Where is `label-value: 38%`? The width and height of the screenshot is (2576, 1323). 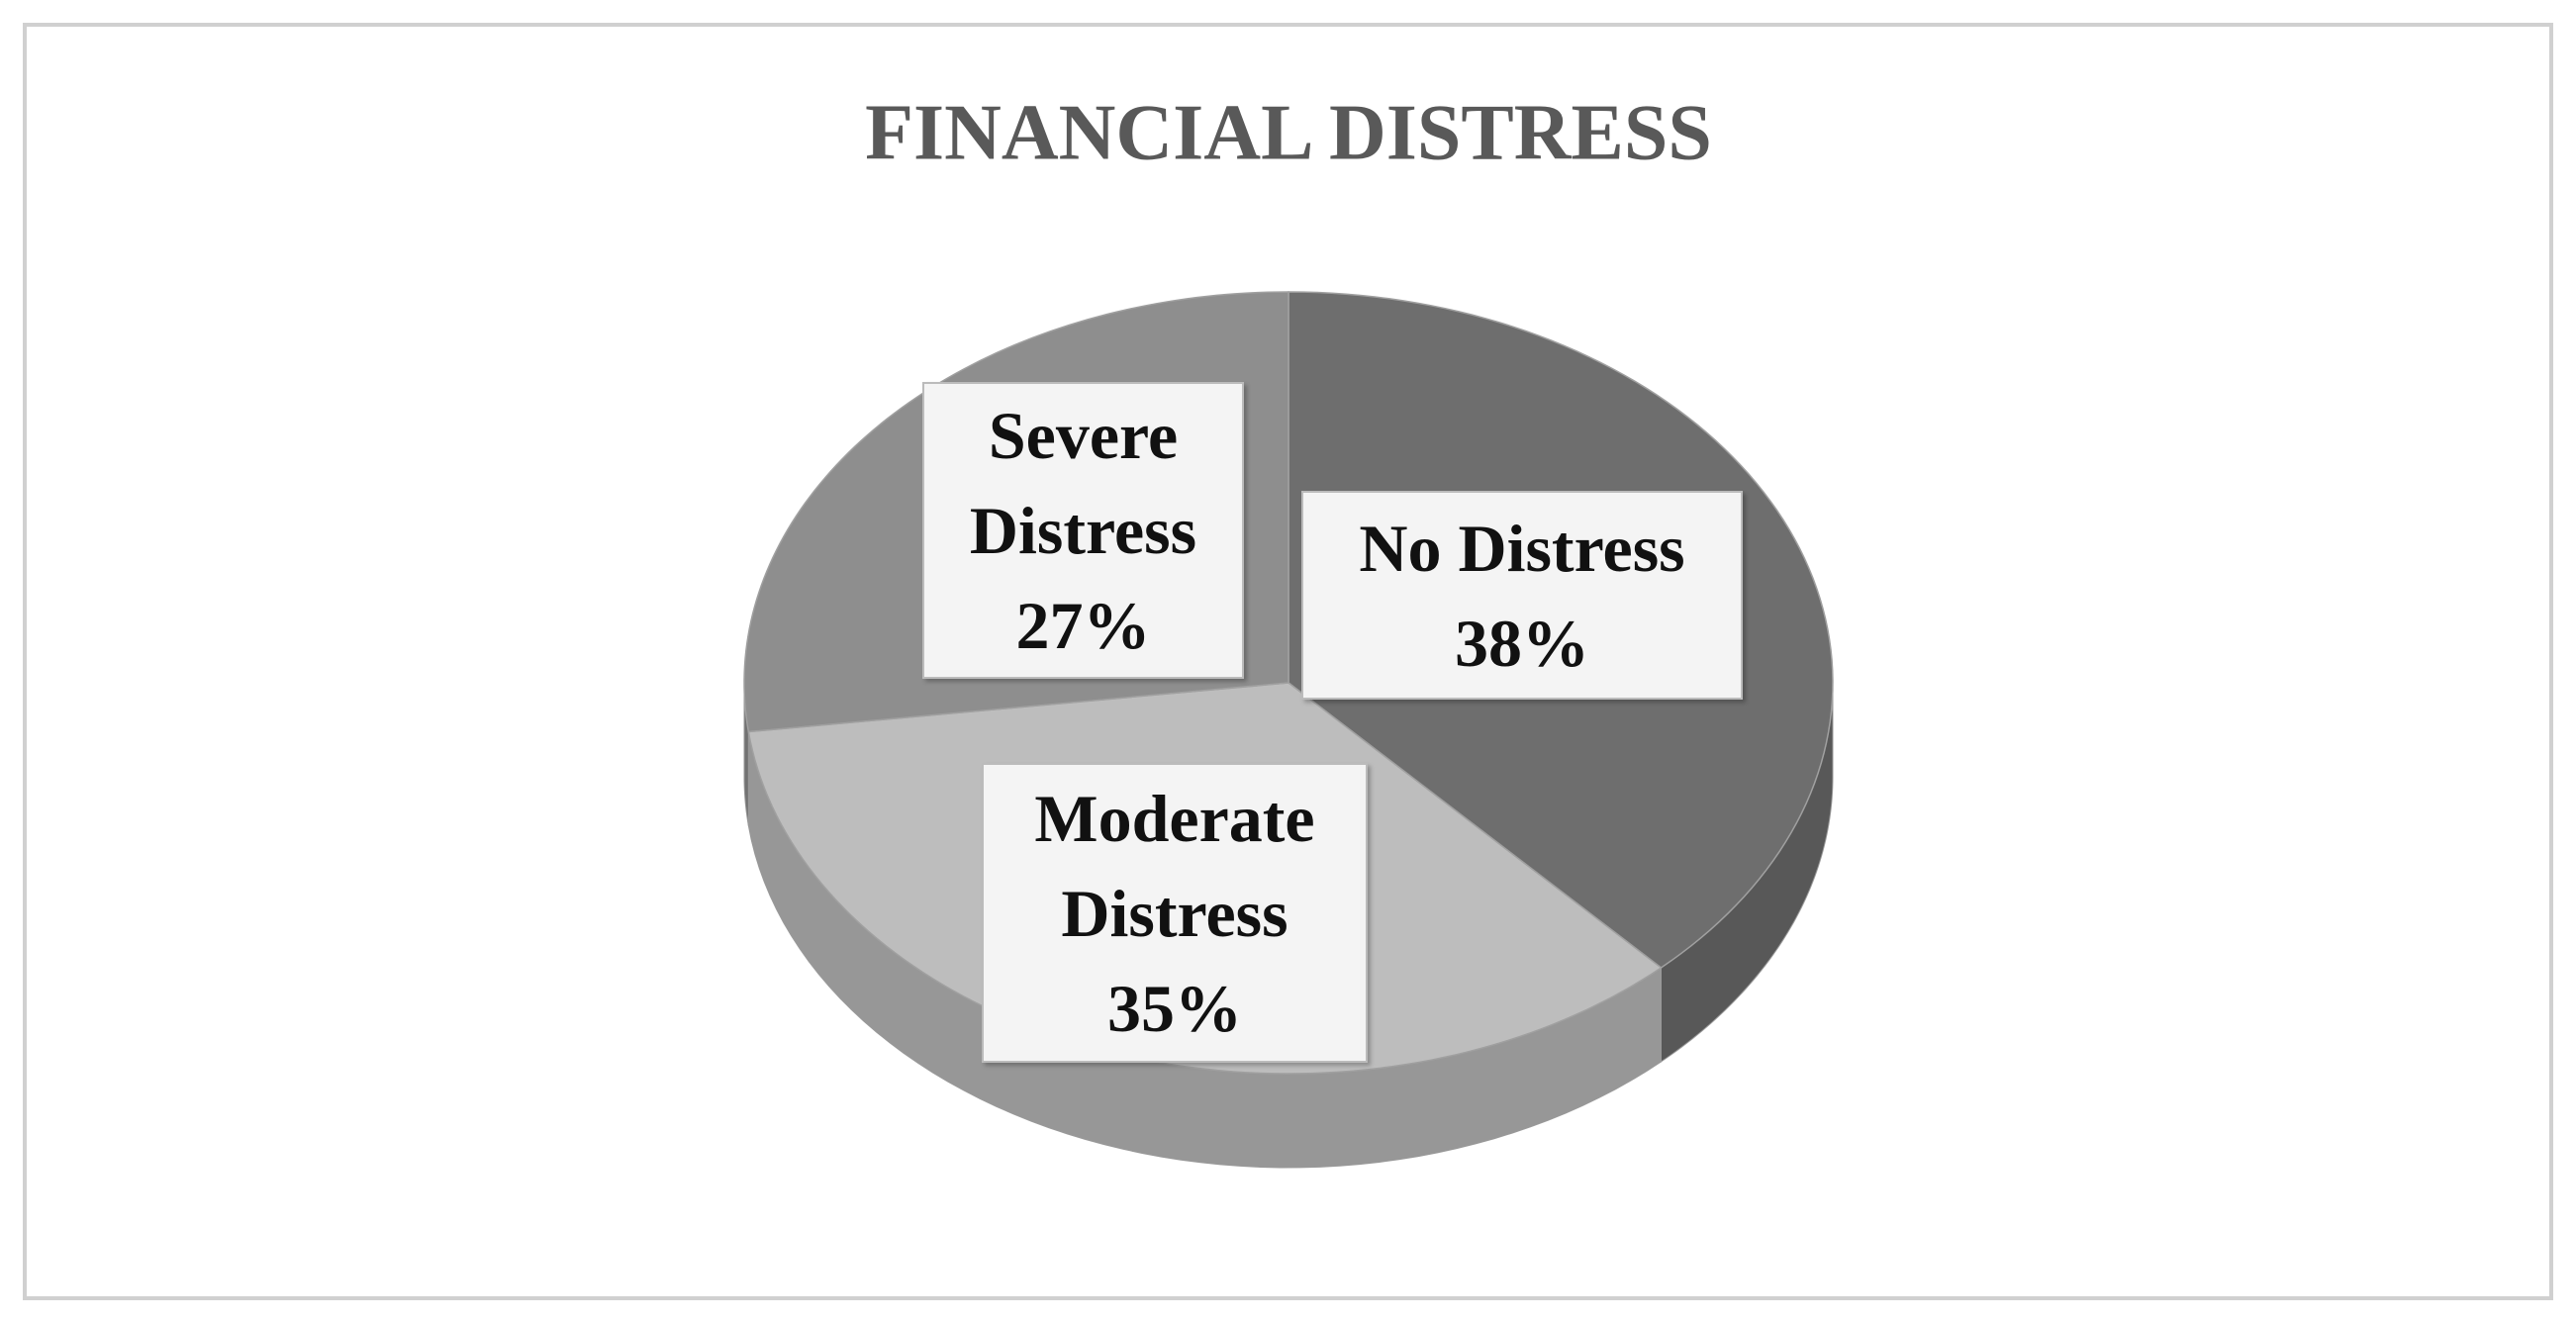 label-value: 38% is located at coordinates (1522, 643).